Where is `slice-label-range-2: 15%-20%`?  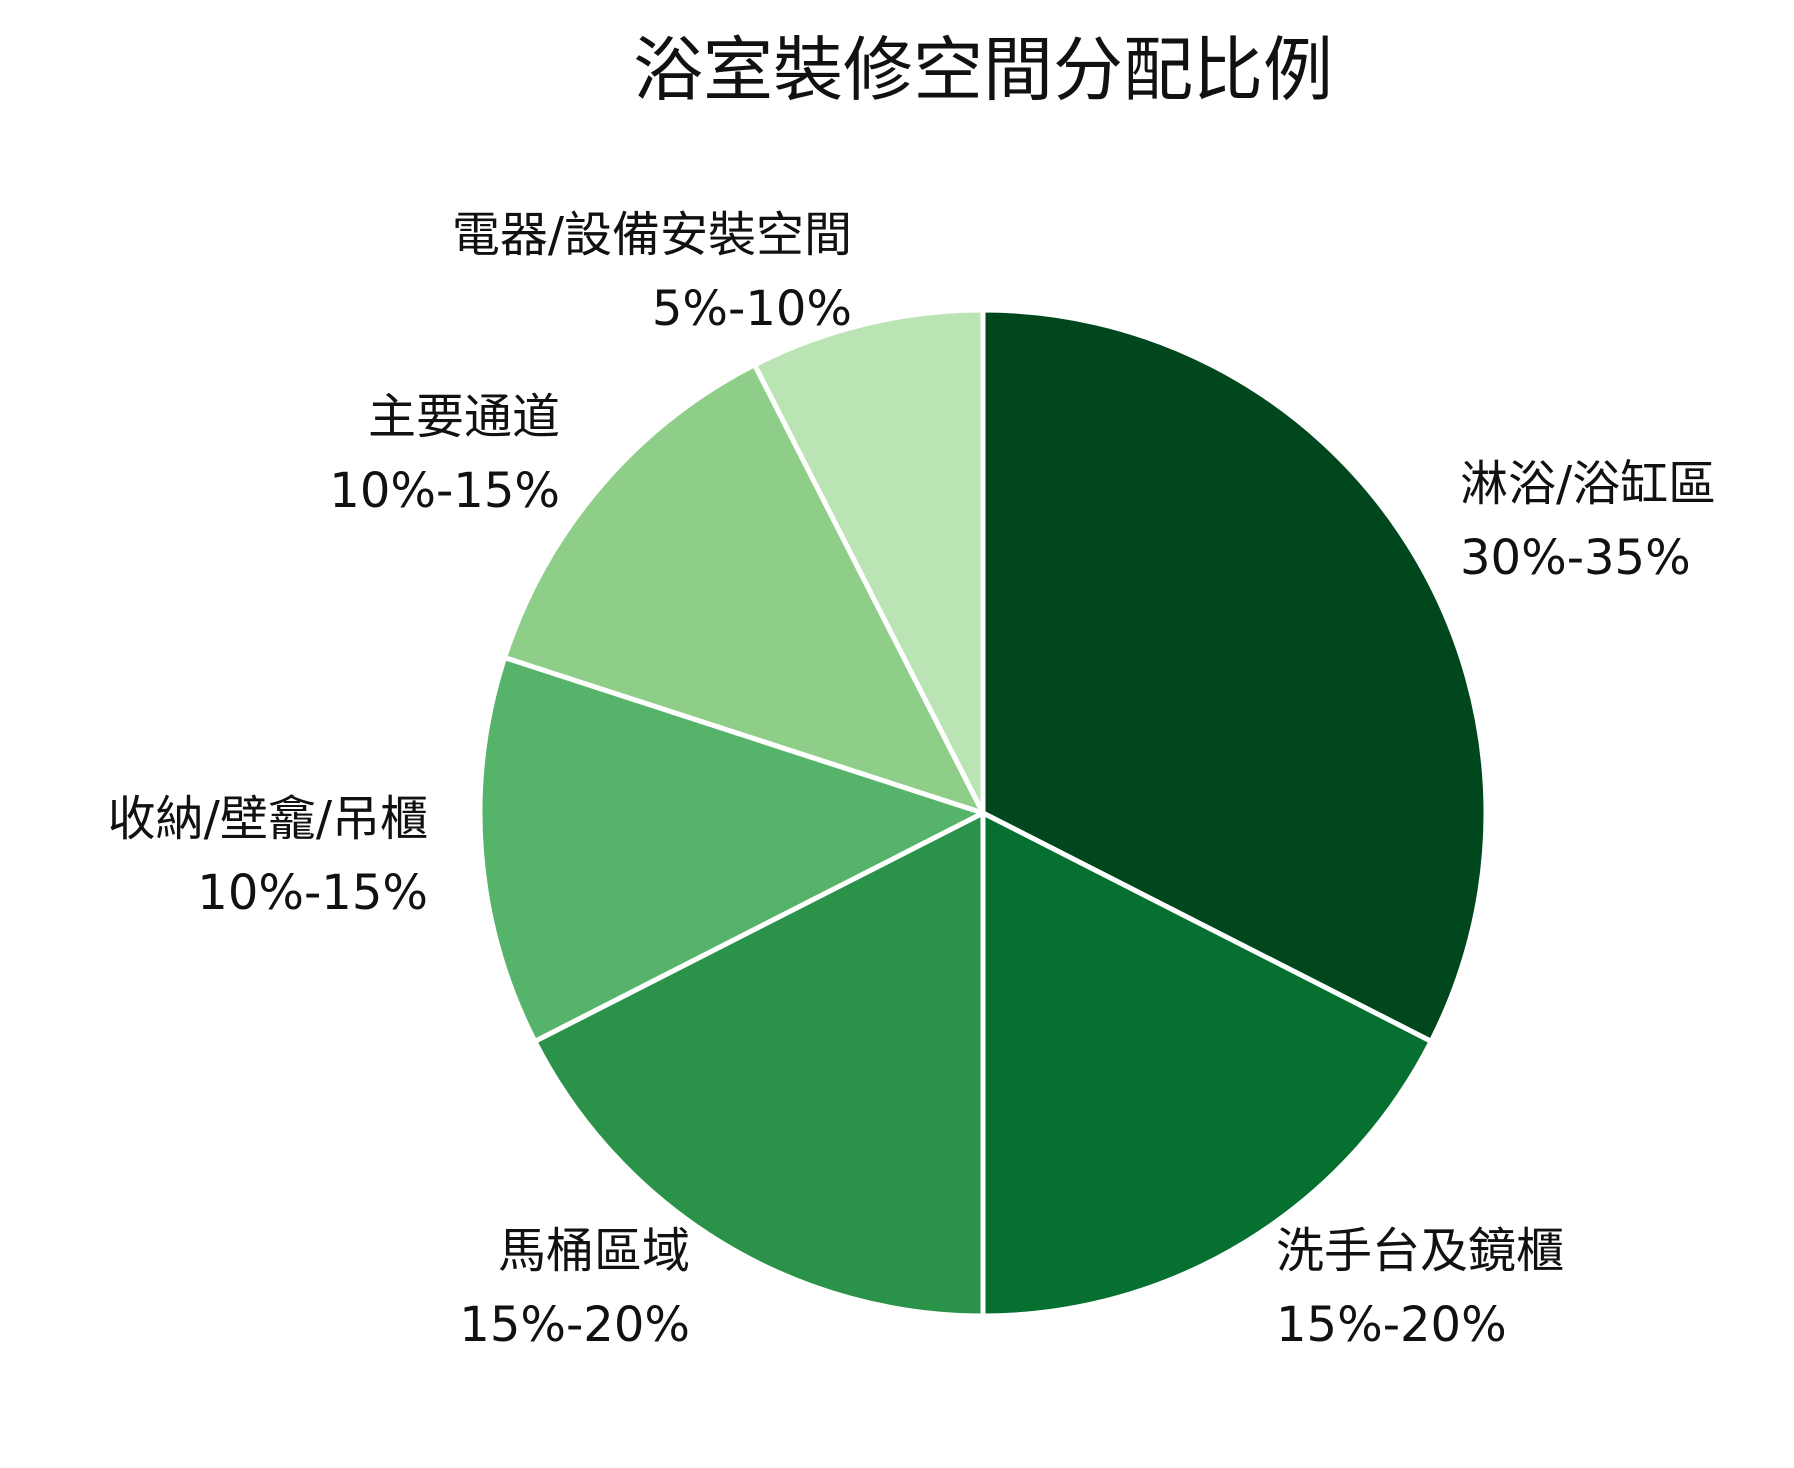 slice-label-range-2: 15%-20% is located at coordinates (1391, 1325).